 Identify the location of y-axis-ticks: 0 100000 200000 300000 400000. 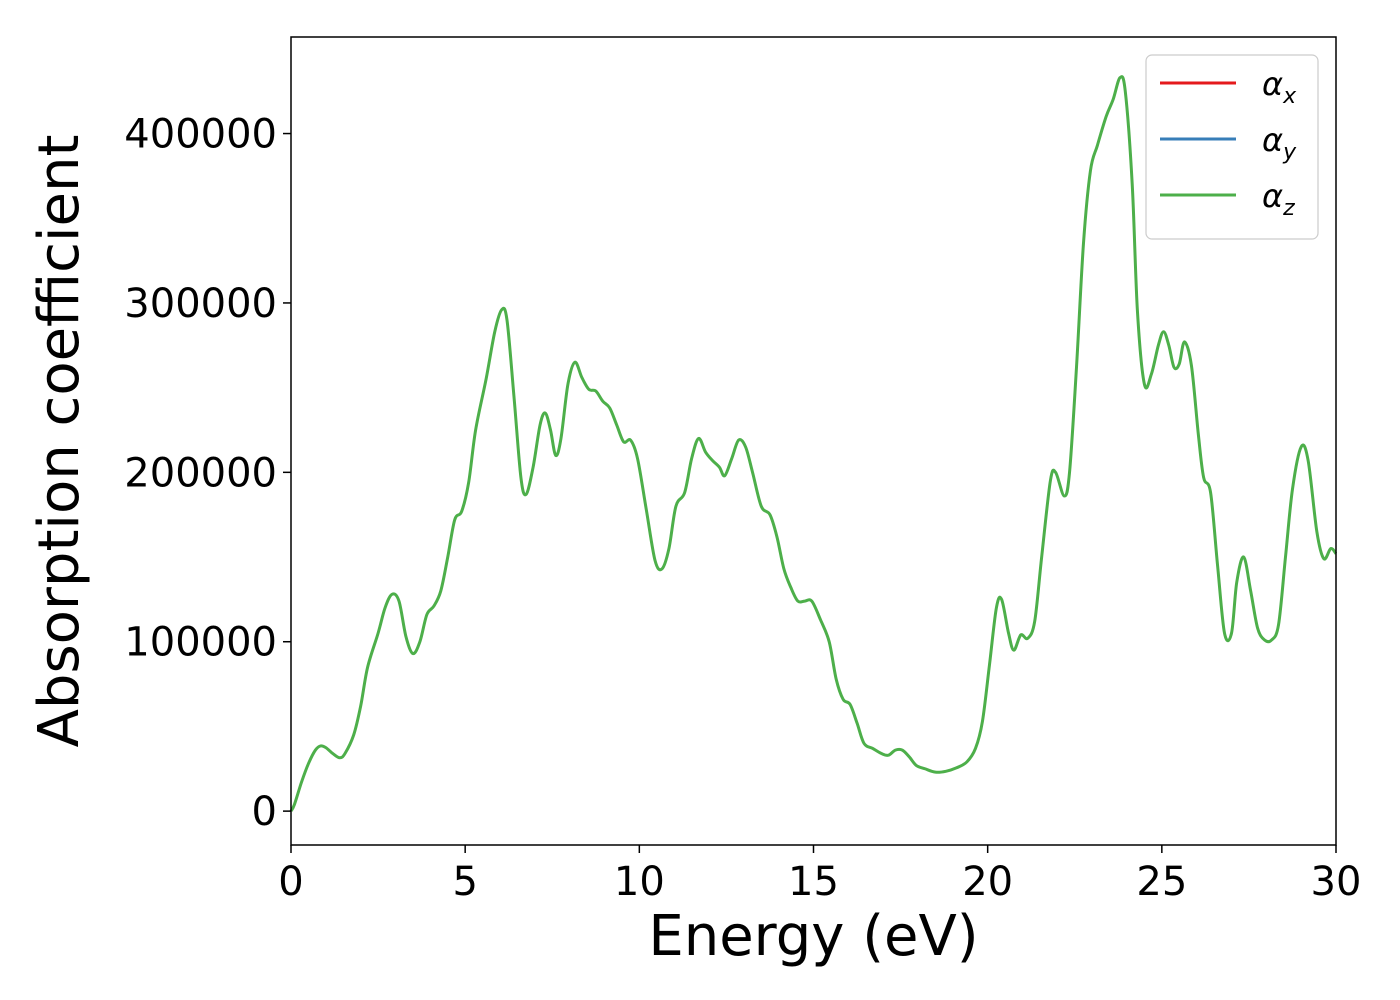
(207, 473).